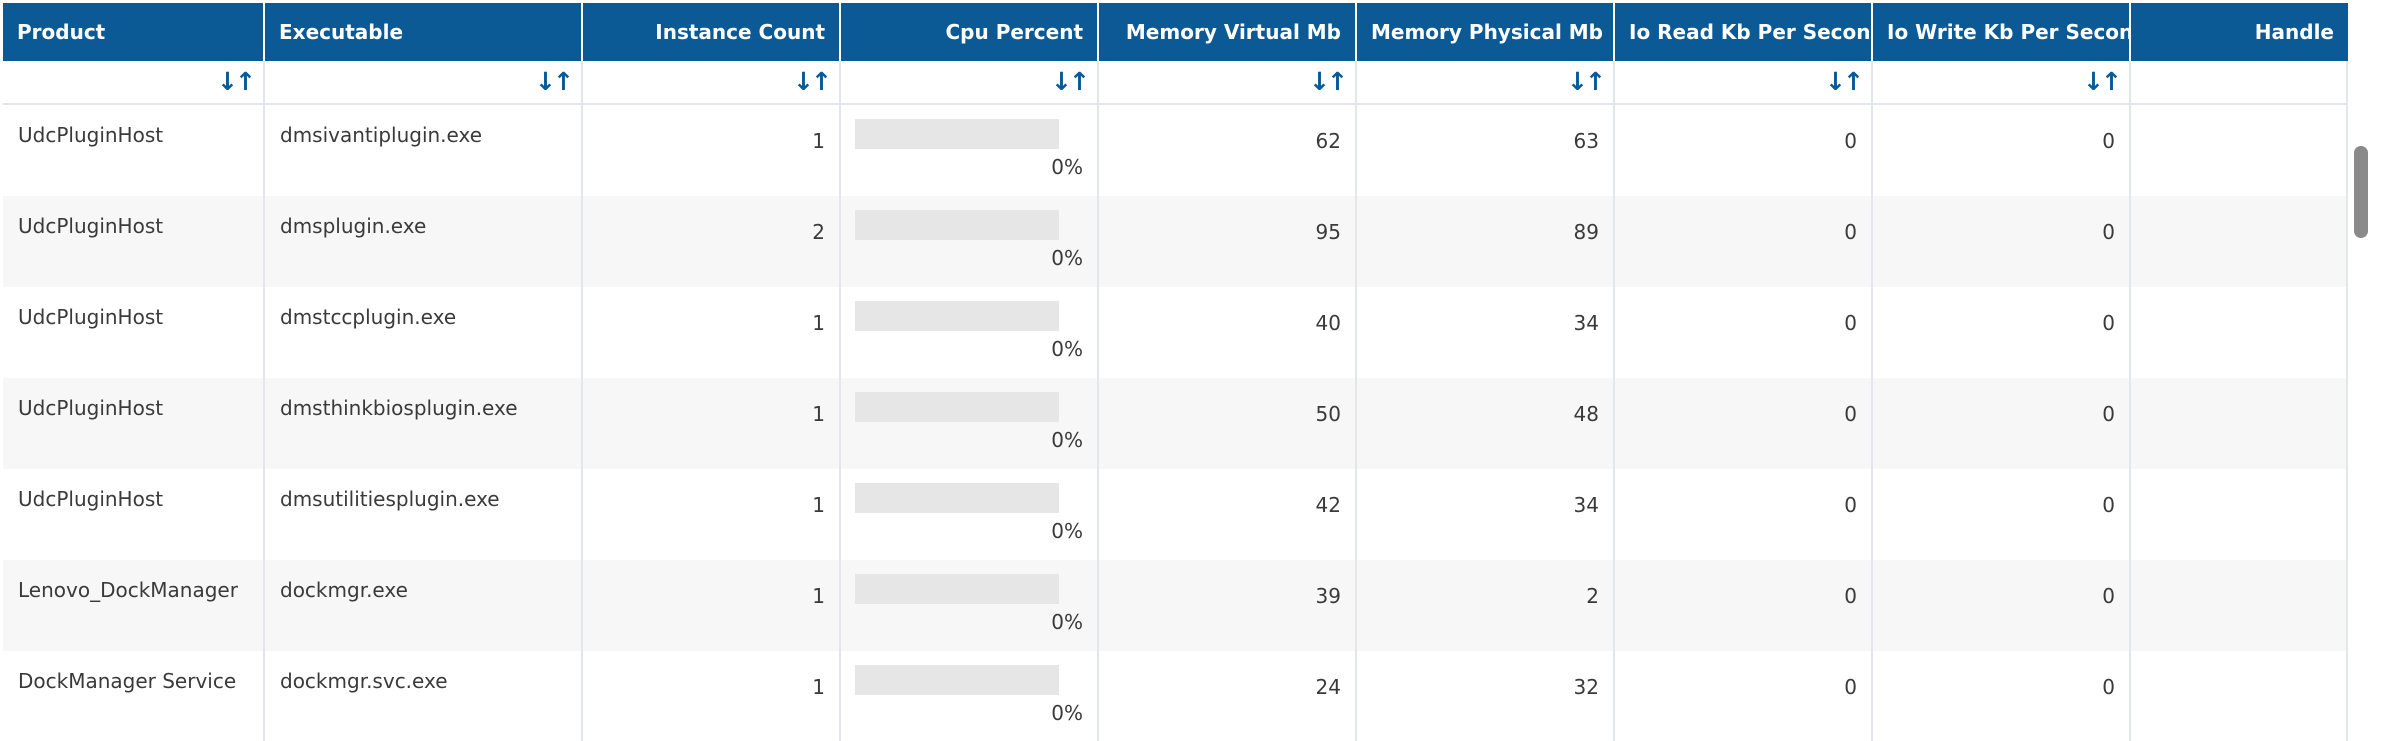  I want to click on table-row: Lenovo_DockManager dockmgr.exe 1 0% 39 2 0 0, so click(1175, 605).